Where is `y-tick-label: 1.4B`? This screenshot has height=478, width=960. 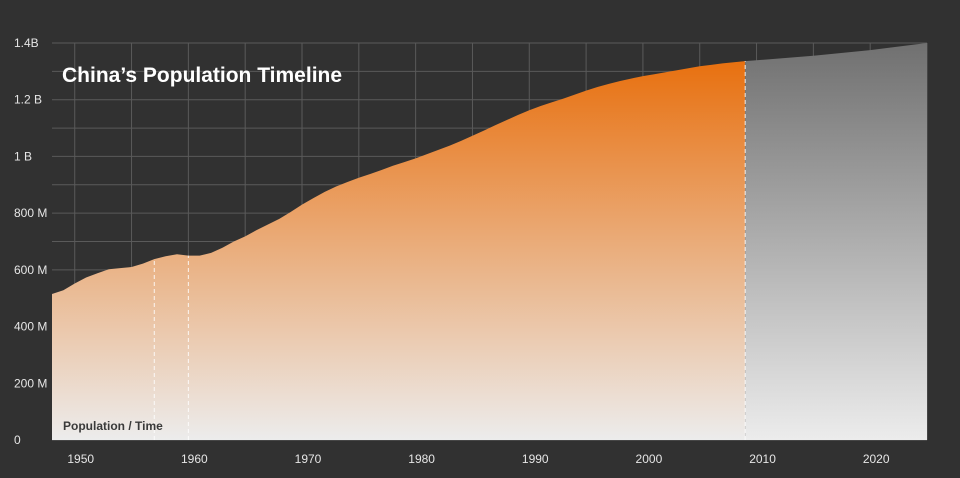 y-tick-label: 1.4B is located at coordinates (26, 43).